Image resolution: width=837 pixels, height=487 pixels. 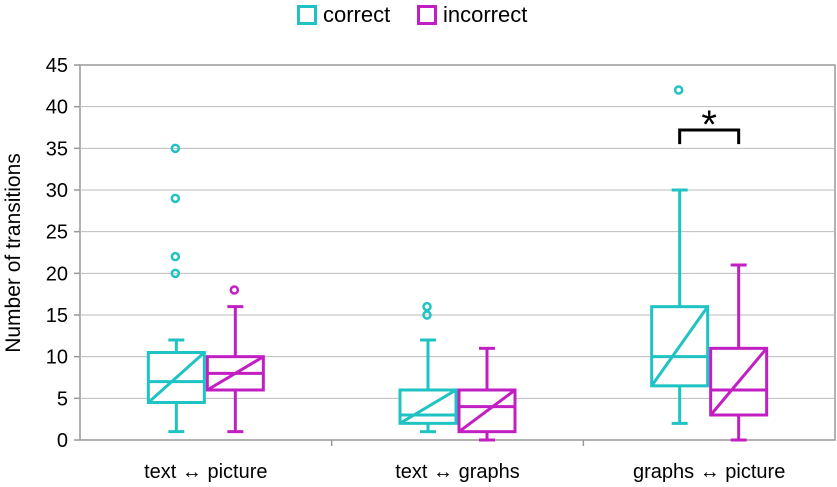 I want to click on legend: correct incorrect, so click(x=418, y=15).